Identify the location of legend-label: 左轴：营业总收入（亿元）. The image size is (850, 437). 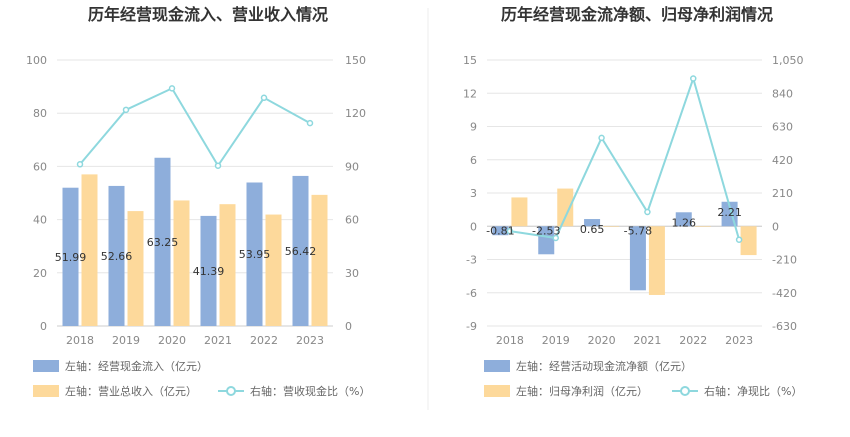
(131, 391).